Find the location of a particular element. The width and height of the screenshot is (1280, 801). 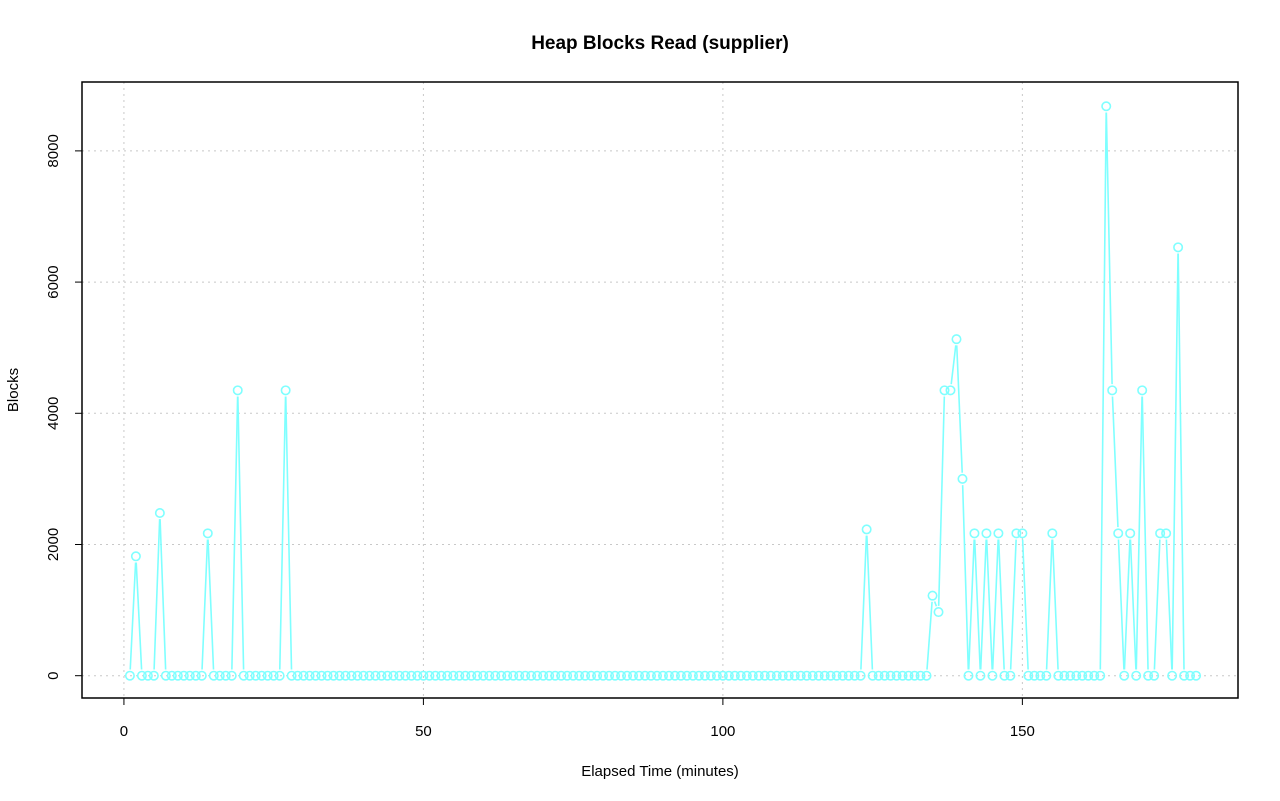

x-axis: 0 50 100 150 is located at coordinates (577, 718).